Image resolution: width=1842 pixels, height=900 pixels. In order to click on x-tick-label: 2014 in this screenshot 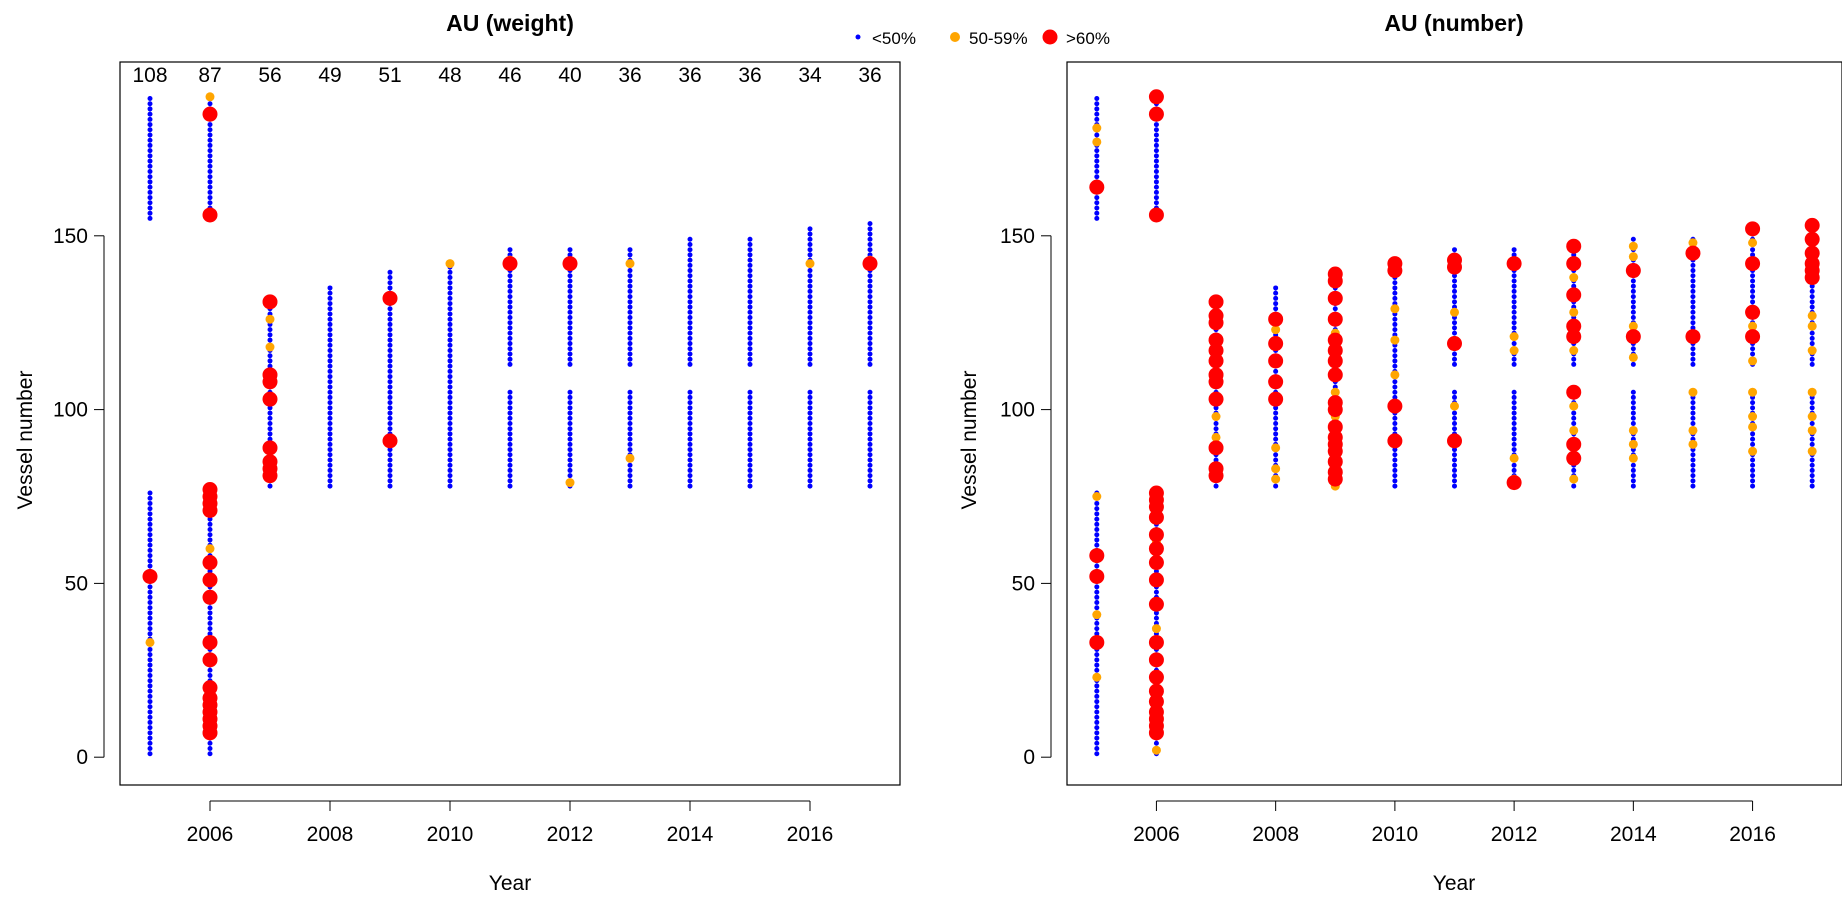, I will do `click(1633, 834)`.